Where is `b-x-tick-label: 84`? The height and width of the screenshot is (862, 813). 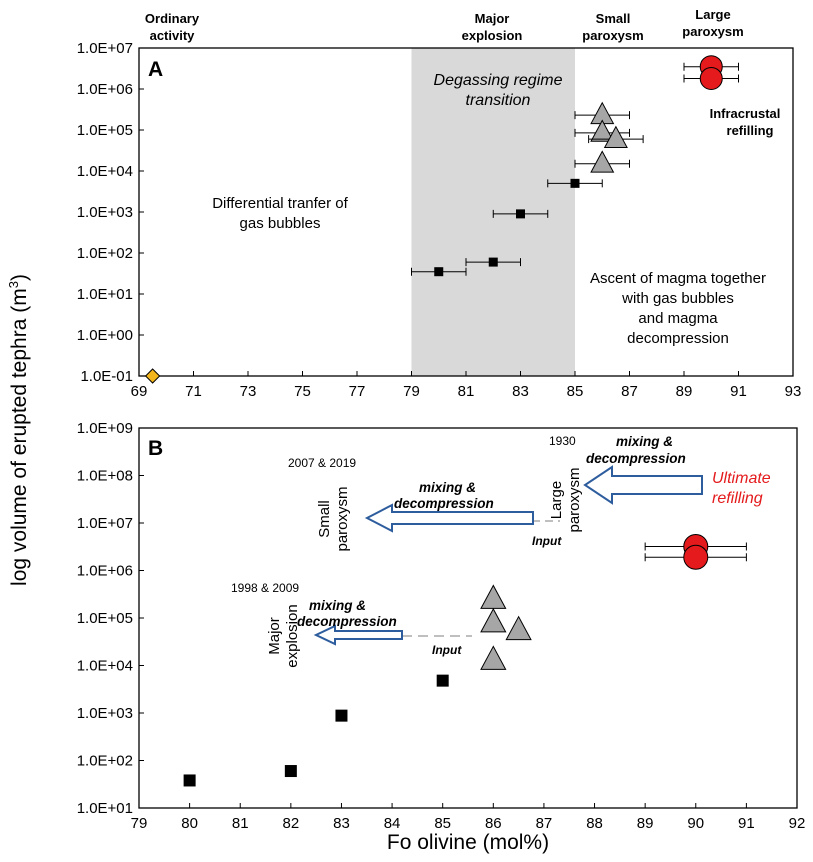
b-x-tick-label: 84 is located at coordinates (392, 823).